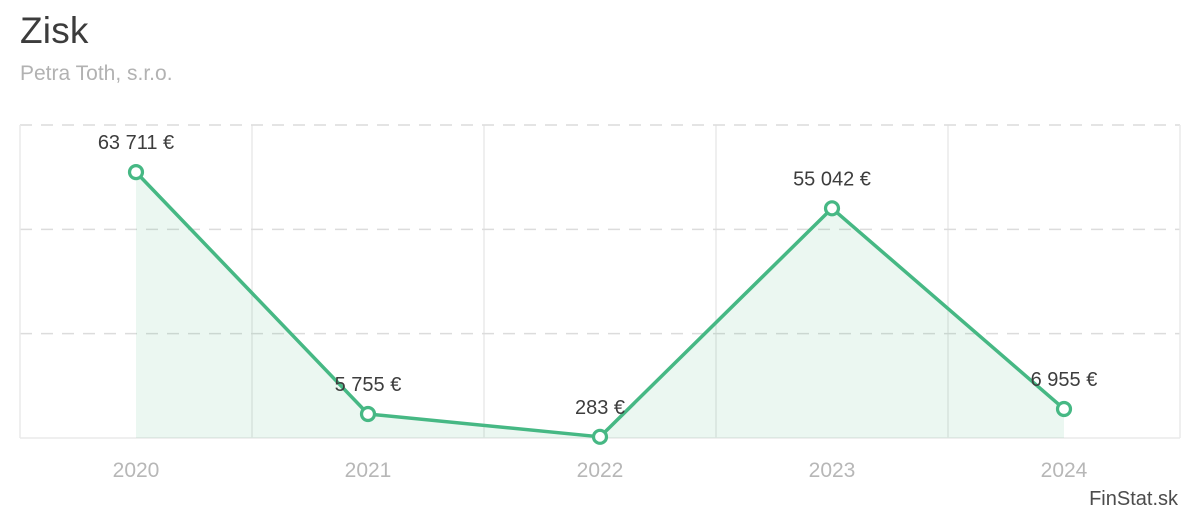 This screenshot has width=1200, height=520. What do you see at coordinates (1133, 499) in the screenshot?
I see `finstat-brand-link: FinStat.sk` at bounding box center [1133, 499].